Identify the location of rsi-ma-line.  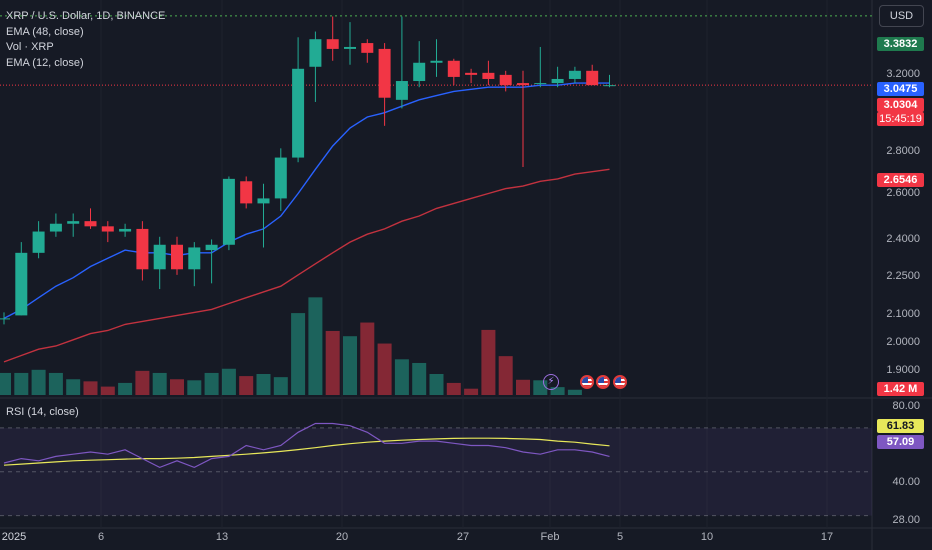
(306, 451).